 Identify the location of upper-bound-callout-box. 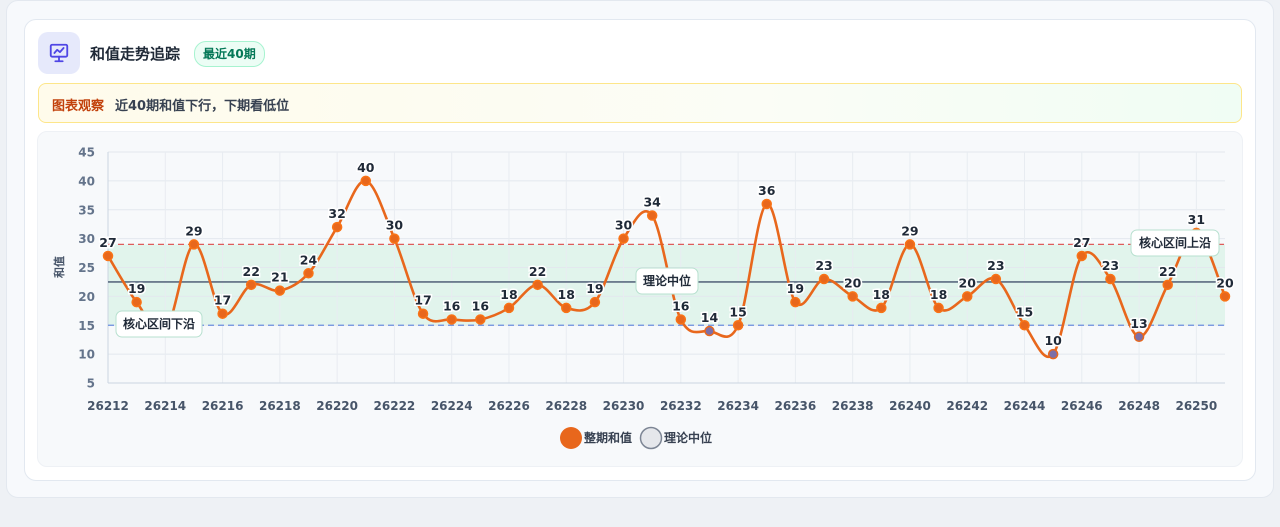
(1175, 243).